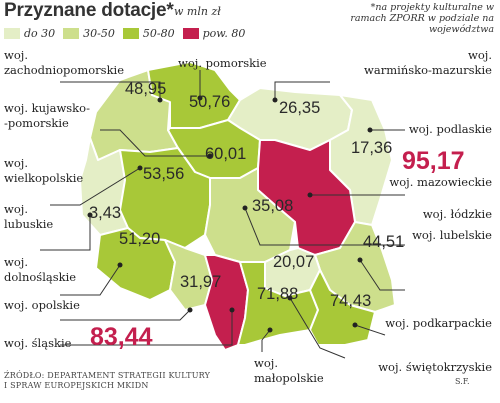 This screenshot has width=500, height=403. Describe the element at coordinates (290, 298) in the screenshot. I see `capital-dot-swietokrzyskie` at that location.